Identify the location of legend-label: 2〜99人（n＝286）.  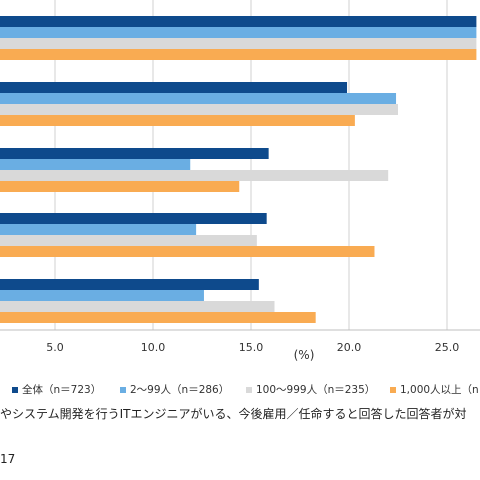
(180, 390).